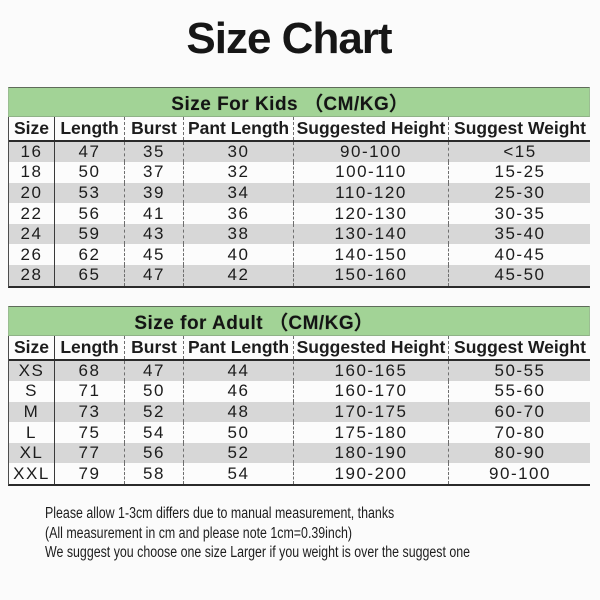 The height and width of the screenshot is (600, 600). Describe the element at coordinates (519, 152) in the screenshot. I see `table-cell: <15` at that location.